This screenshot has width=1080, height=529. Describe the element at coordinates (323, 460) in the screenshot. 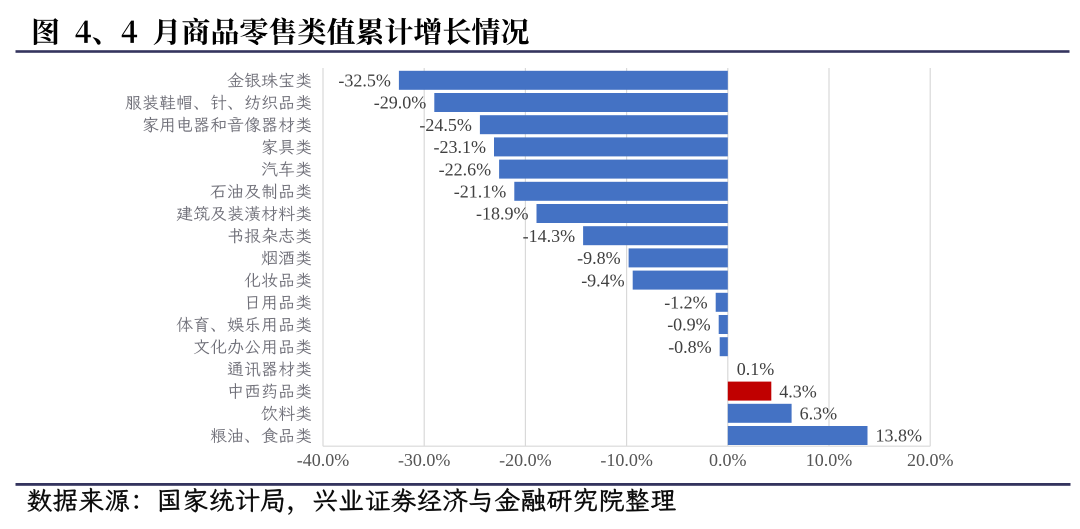

I see `svg-text: -40.0%` at that location.